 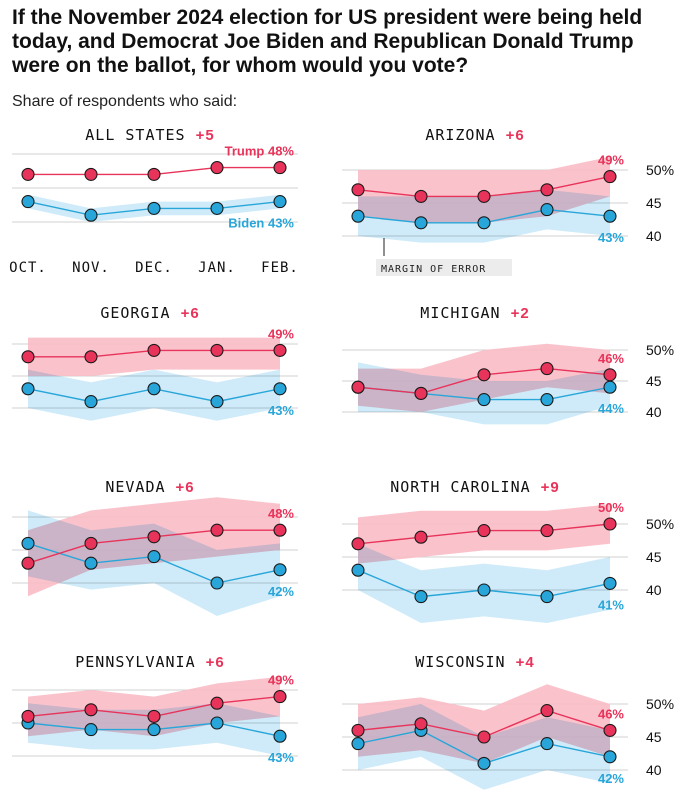 What do you see at coordinates (205, 135) in the screenshot?
I see `panel-lead: +5` at bounding box center [205, 135].